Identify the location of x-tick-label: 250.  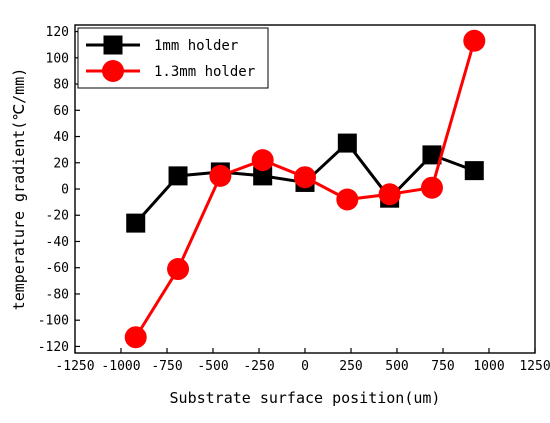
(350, 366).